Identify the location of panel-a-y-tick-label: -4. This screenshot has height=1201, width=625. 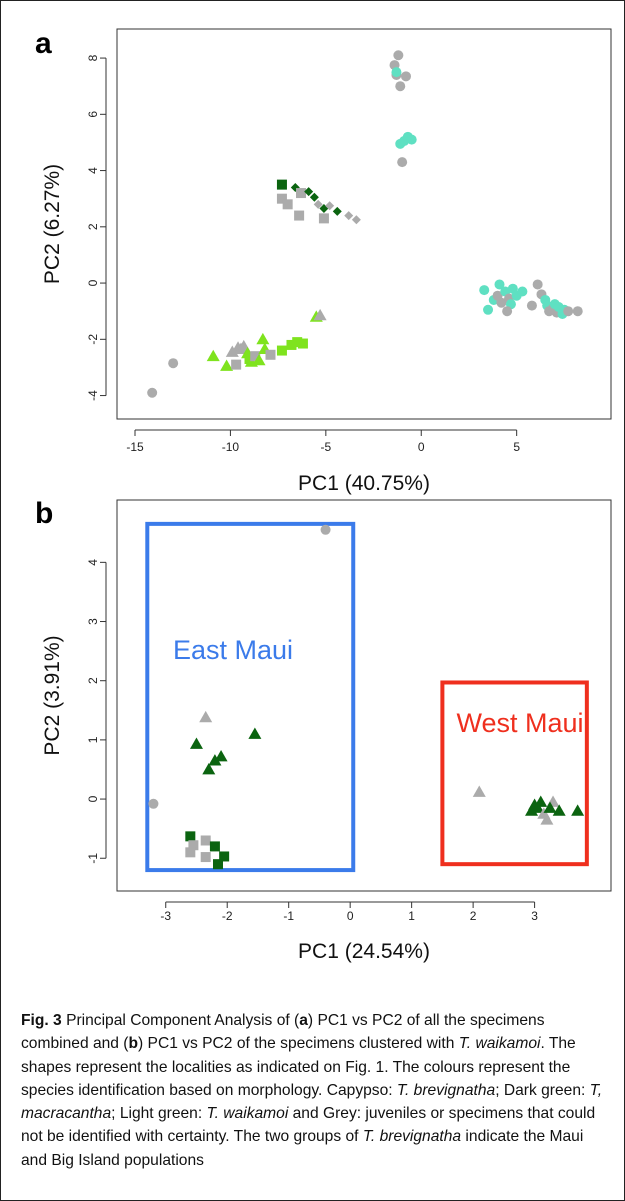
(93, 395).